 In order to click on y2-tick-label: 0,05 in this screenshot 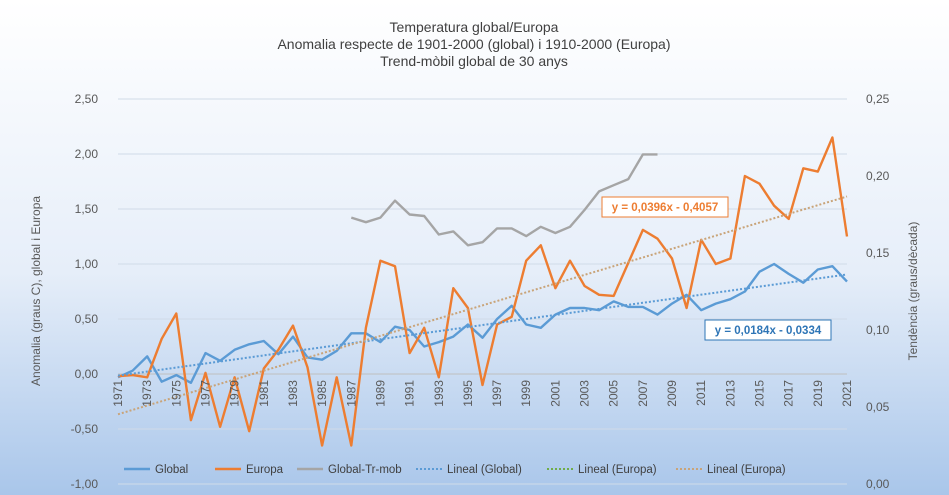, I will do `click(878, 407)`.